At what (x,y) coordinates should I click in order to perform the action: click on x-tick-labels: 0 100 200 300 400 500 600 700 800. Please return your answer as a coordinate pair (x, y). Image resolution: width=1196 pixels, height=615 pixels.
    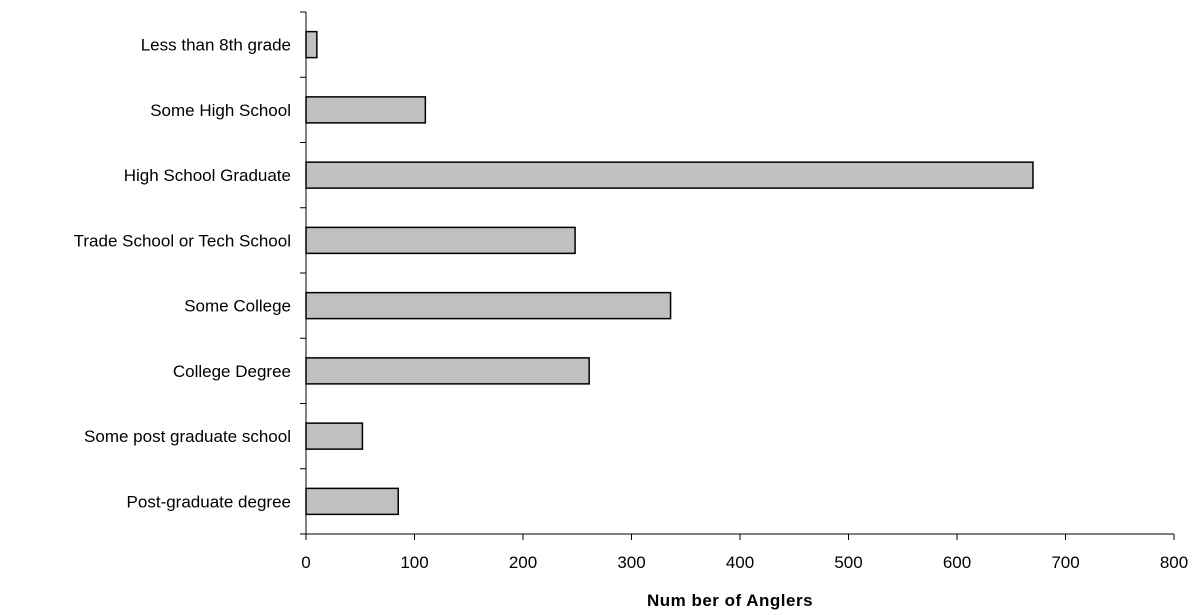
    Looking at the image, I should click on (744, 562).